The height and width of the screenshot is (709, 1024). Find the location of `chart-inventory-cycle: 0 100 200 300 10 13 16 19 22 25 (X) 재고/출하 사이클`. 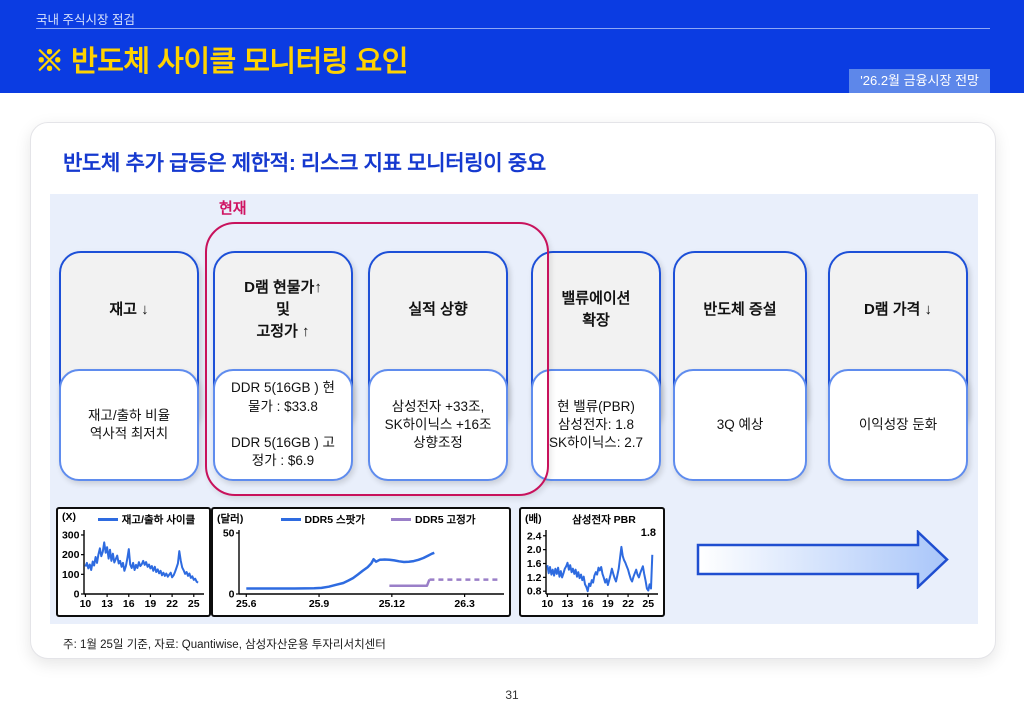

chart-inventory-cycle: 0 100 200 300 10 13 16 19 22 25 (X) 재고/출하 사이클 is located at coordinates (133, 562).